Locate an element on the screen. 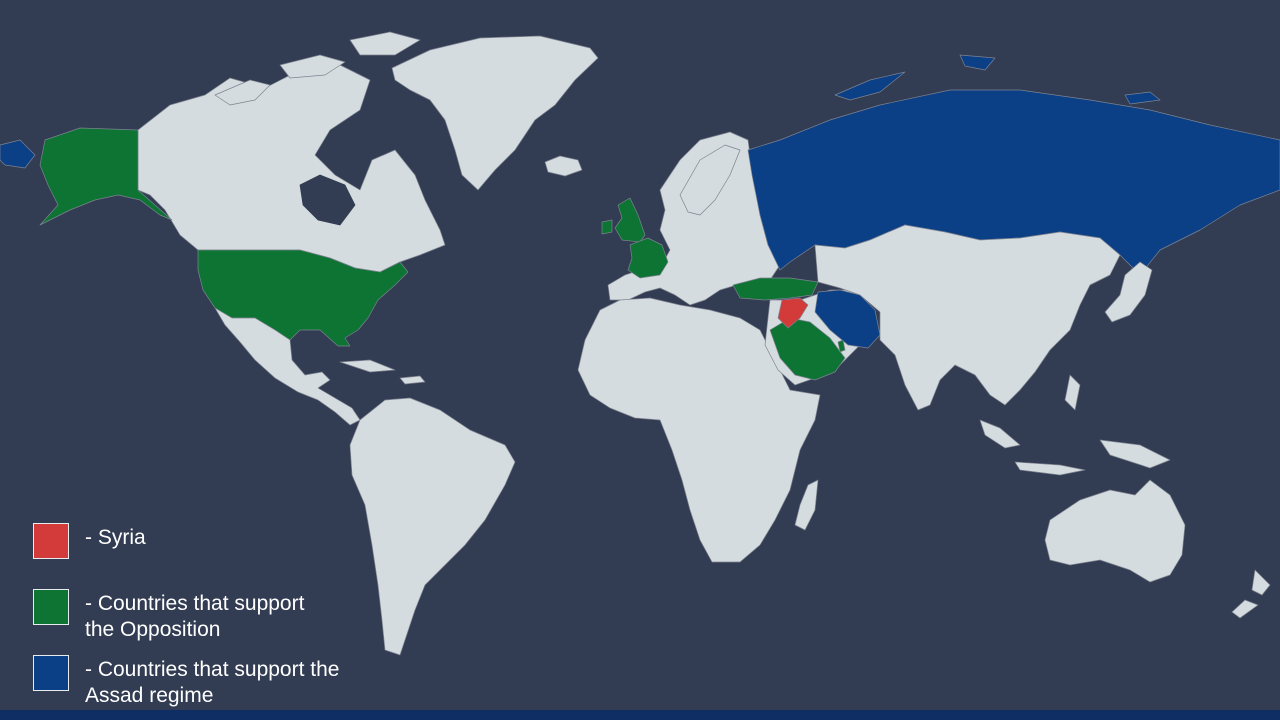  turkey is located at coordinates (775, 289).